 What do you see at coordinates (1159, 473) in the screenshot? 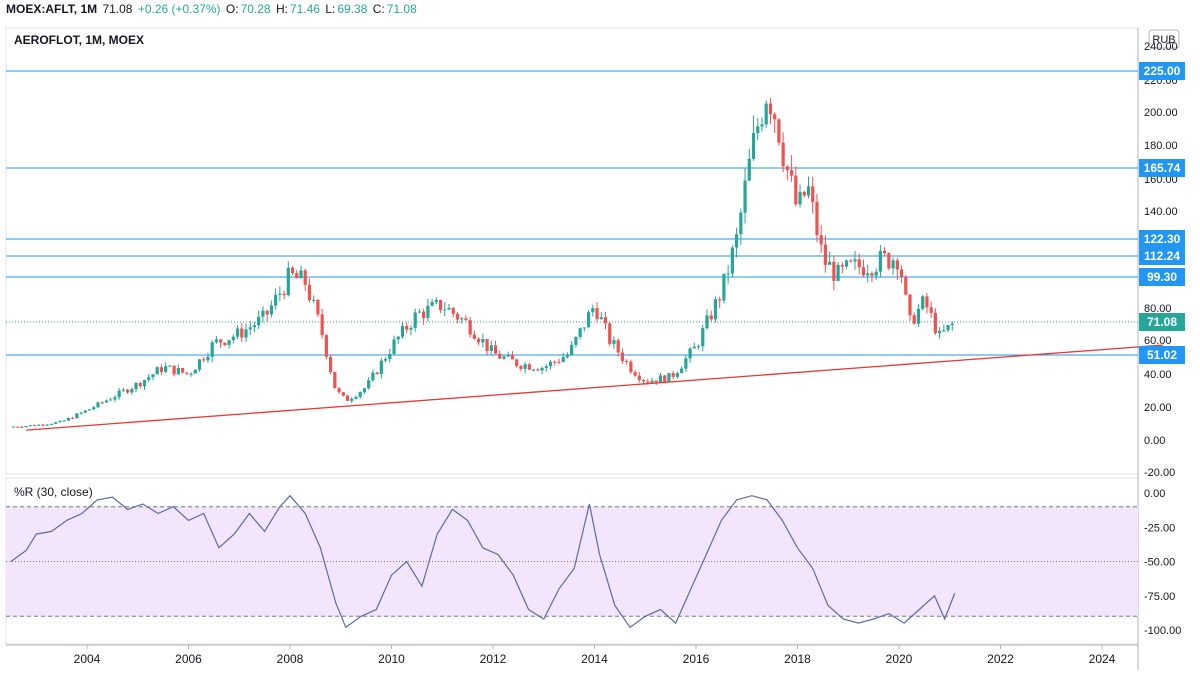
I see `price-tick-label: -20.00` at bounding box center [1159, 473].